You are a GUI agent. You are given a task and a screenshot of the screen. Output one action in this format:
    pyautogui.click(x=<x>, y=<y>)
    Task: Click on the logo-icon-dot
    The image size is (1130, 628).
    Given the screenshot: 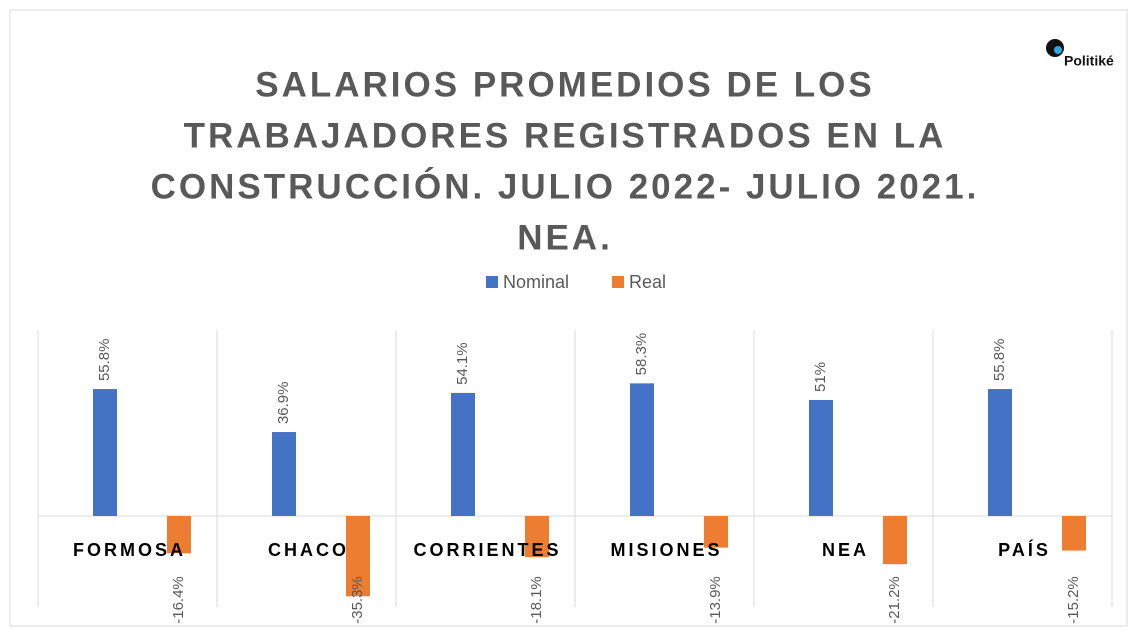 What is the action you would take?
    pyautogui.click(x=1058, y=50)
    